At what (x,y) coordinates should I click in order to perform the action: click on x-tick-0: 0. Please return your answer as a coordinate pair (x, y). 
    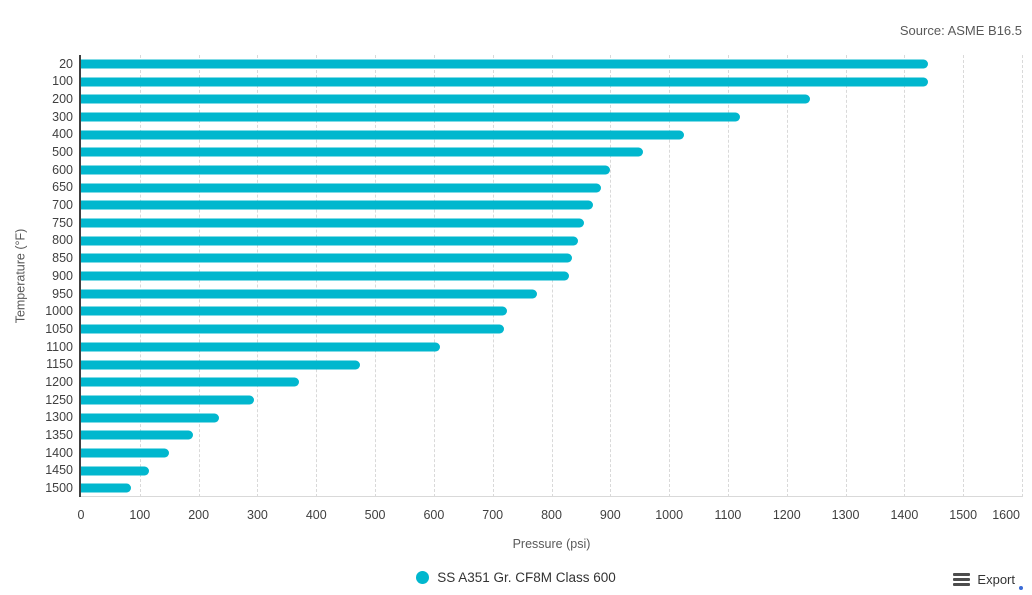
    Looking at the image, I should click on (81, 515).